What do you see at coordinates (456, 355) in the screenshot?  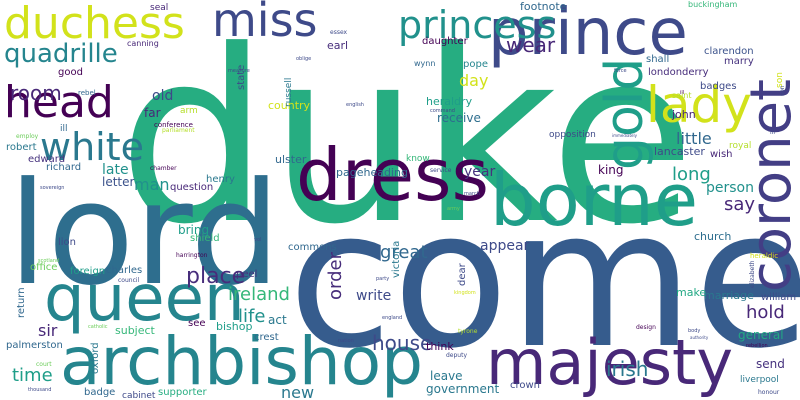 I see `word-deputy: deputy` at bounding box center [456, 355].